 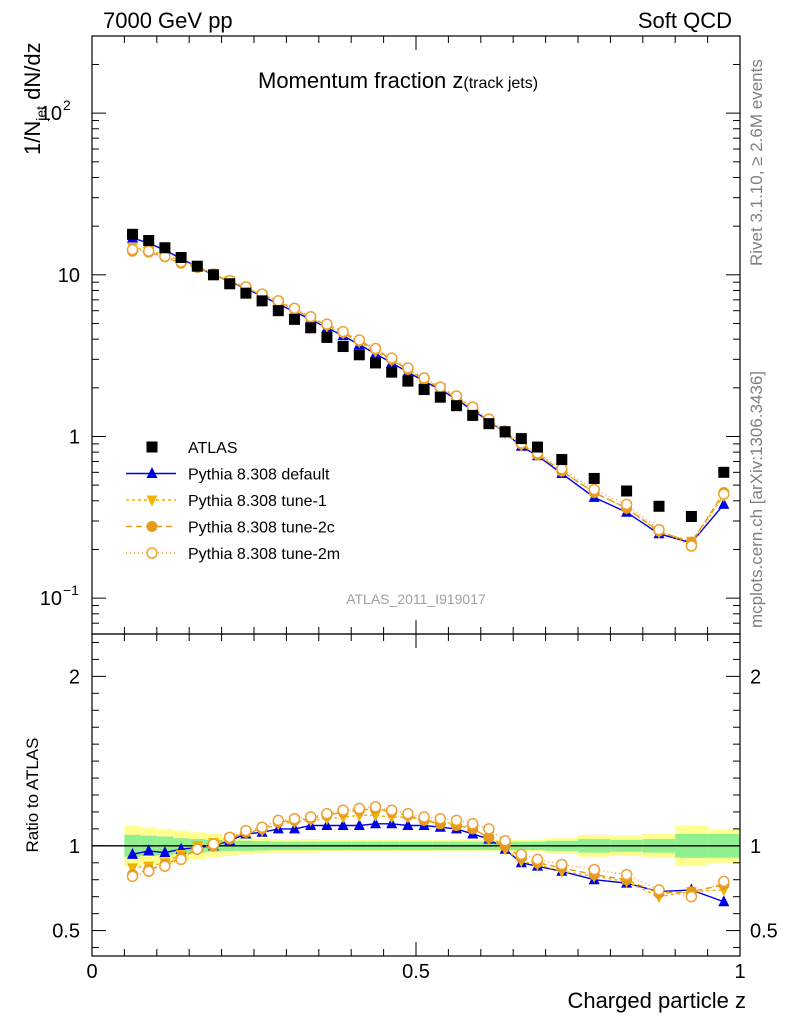 What do you see at coordinates (168, 20) in the screenshot?
I see `energy-label: 7000 GeV pp` at bounding box center [168, 20].